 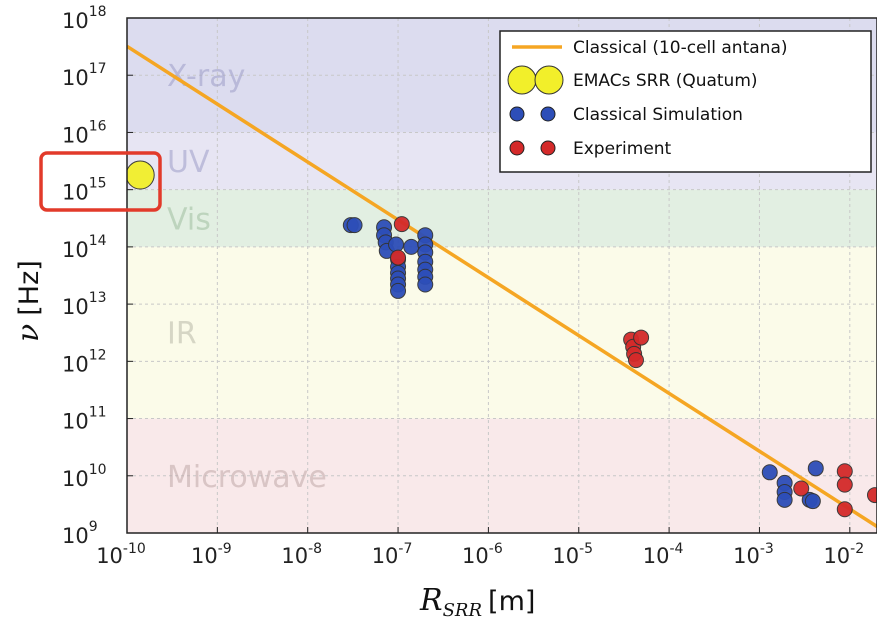 I want to click on x-axis-title: RSRR [m], so click(x=477, y=602).